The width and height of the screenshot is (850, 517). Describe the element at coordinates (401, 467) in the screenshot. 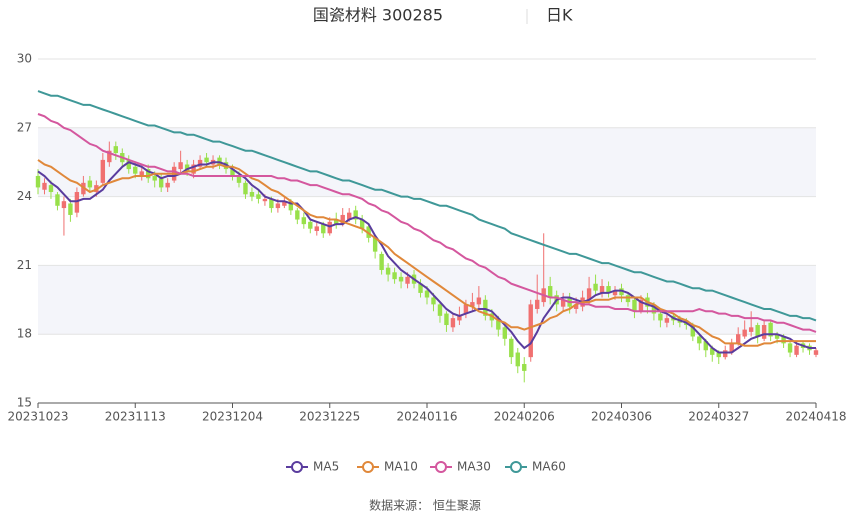

I see `legend-label: MA10` at that location.